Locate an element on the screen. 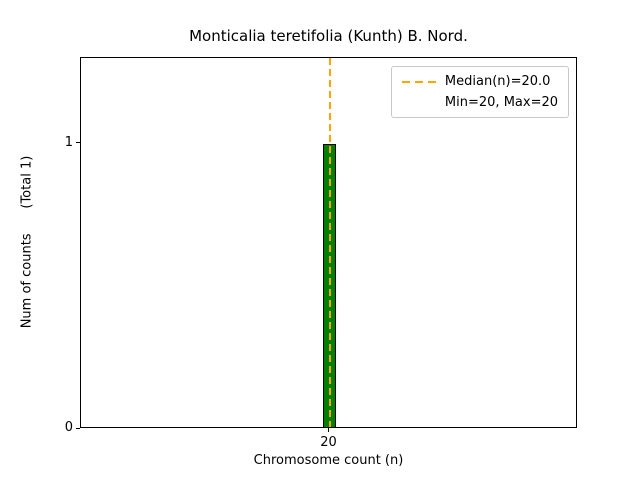 Image resolution: width=640 pixels, height=480 pixels. legend-label-minmax: Min=20, Max=20 is located at coordinates (501, 102).